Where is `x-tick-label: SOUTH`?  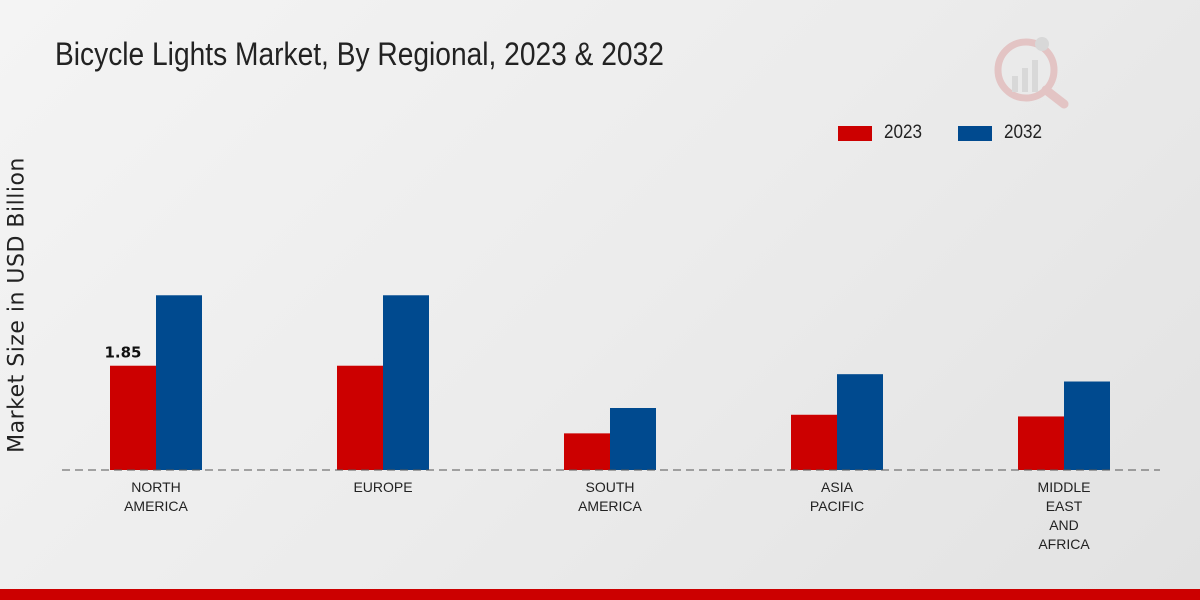 x-tick-label: SOUTH is located at coordinates (610, 487).